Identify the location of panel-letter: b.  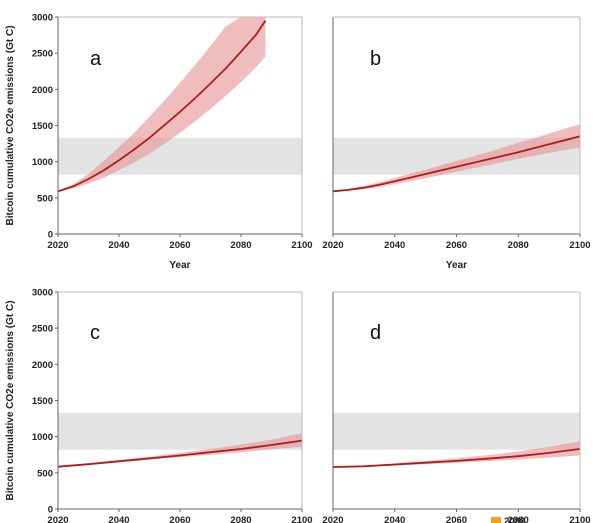
(375, 59).